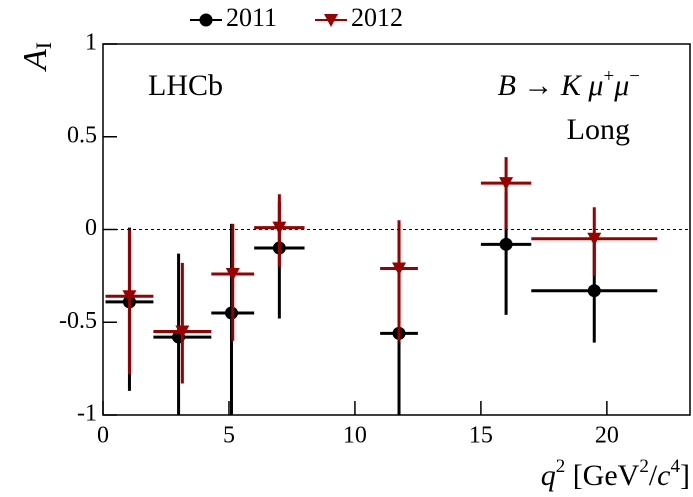 The image size is (693, 497). I want to click on x-tick-label: 15, so click(481, 436).